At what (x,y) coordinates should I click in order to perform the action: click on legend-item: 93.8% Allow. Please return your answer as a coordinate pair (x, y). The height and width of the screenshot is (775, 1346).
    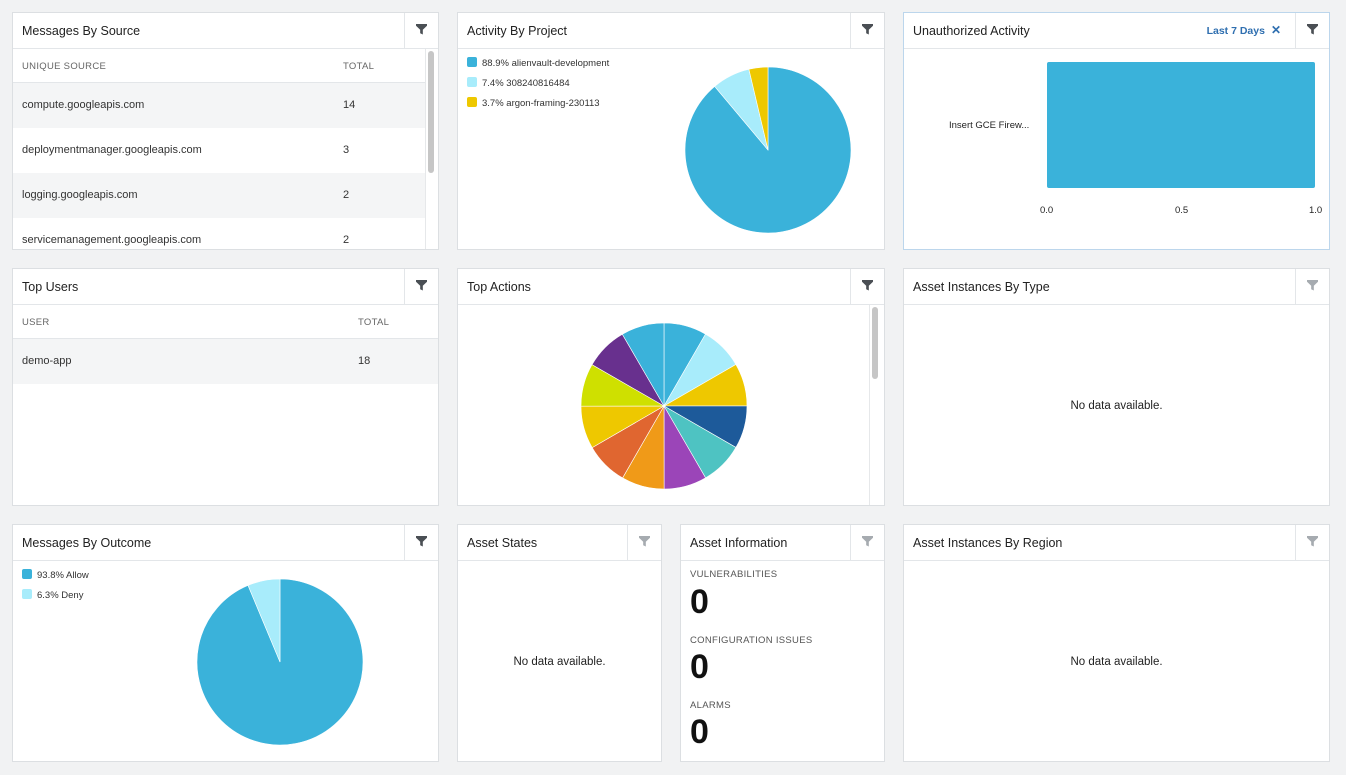
    Looking at the image, I should click on (55, 579).